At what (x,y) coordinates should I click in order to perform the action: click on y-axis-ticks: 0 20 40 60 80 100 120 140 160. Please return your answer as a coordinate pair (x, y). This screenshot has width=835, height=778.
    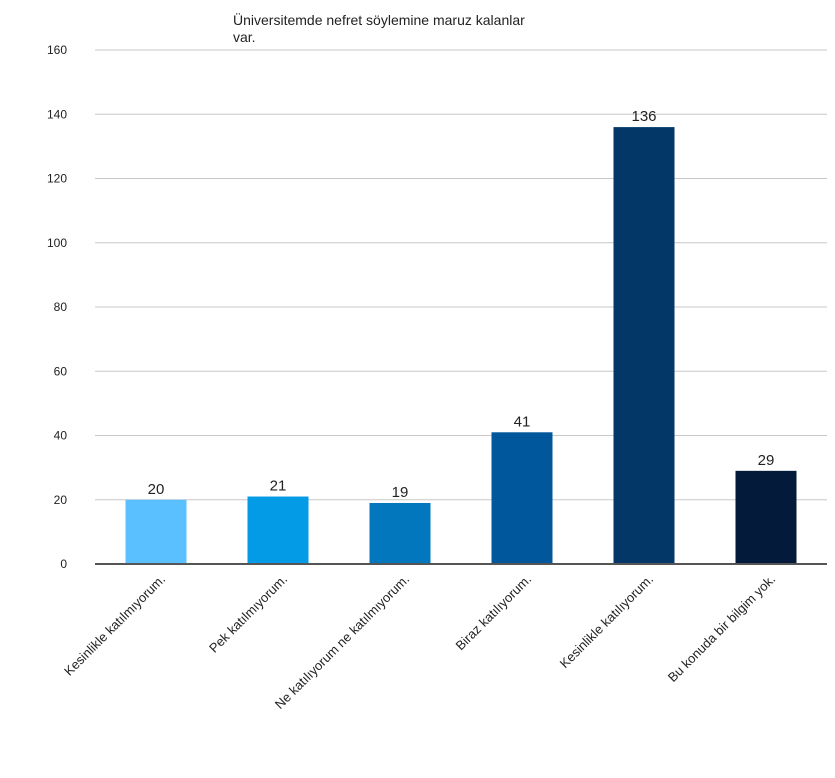
    Looking at the image, I should click on (57, 307).